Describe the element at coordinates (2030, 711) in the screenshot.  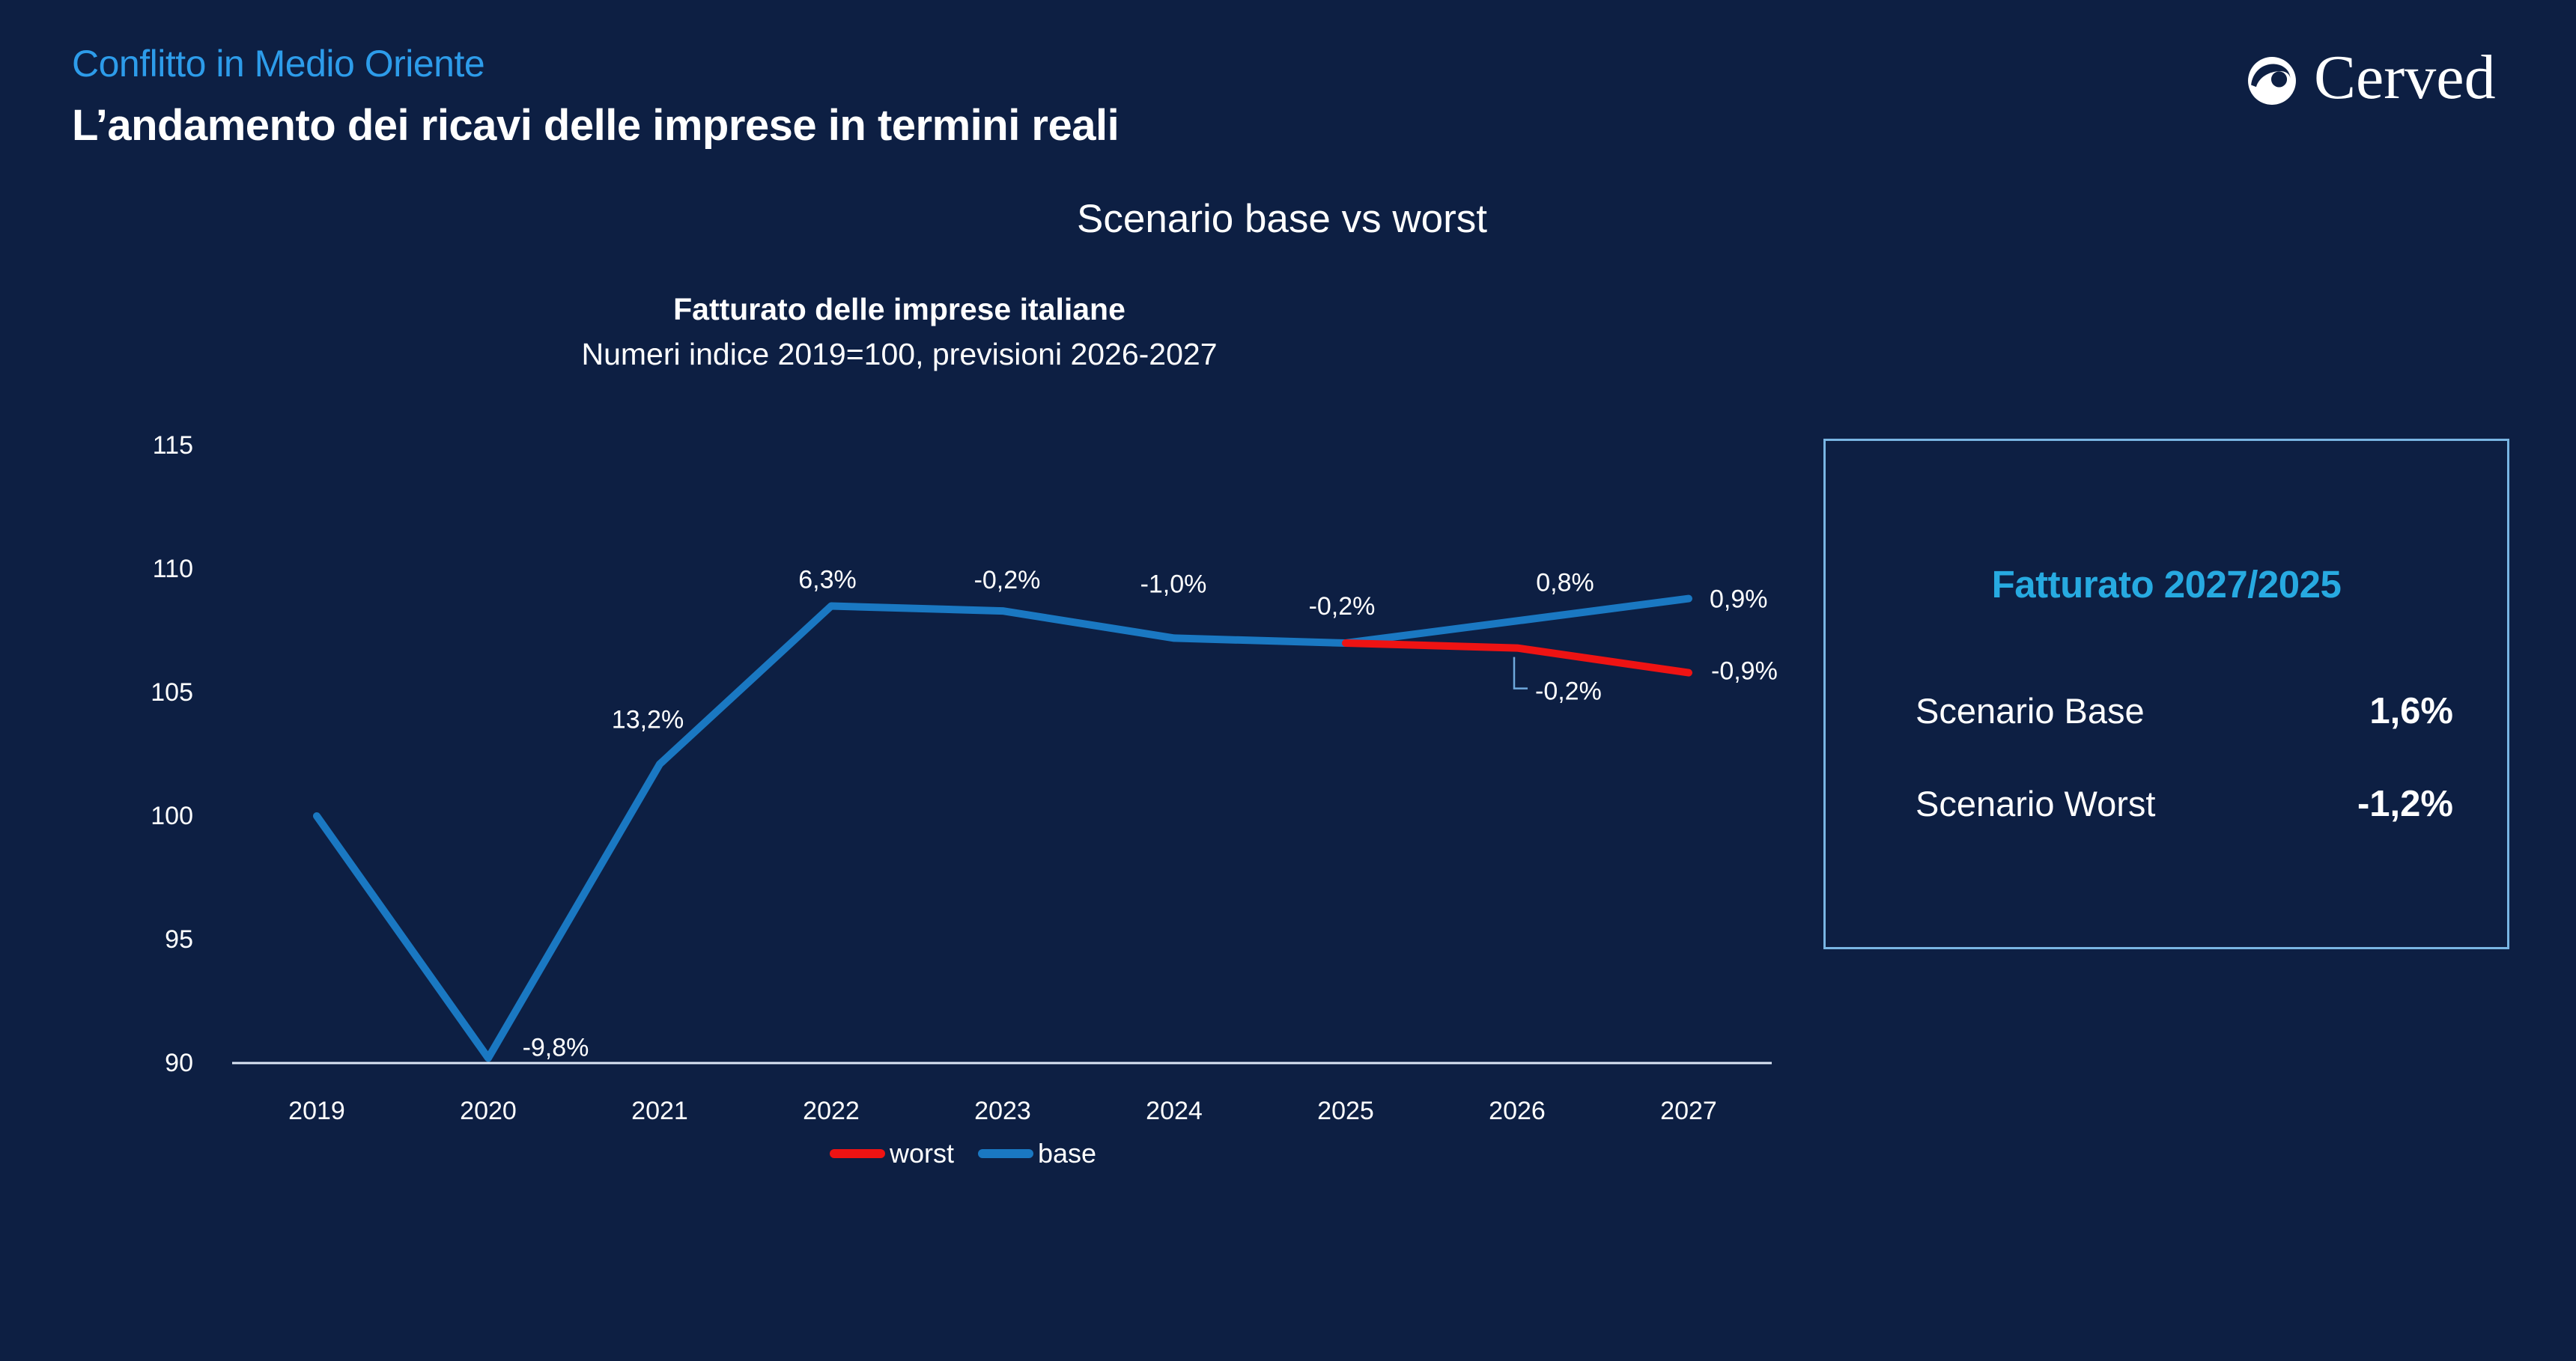
I see `scenario-base-label: Scenario Base` at that location.